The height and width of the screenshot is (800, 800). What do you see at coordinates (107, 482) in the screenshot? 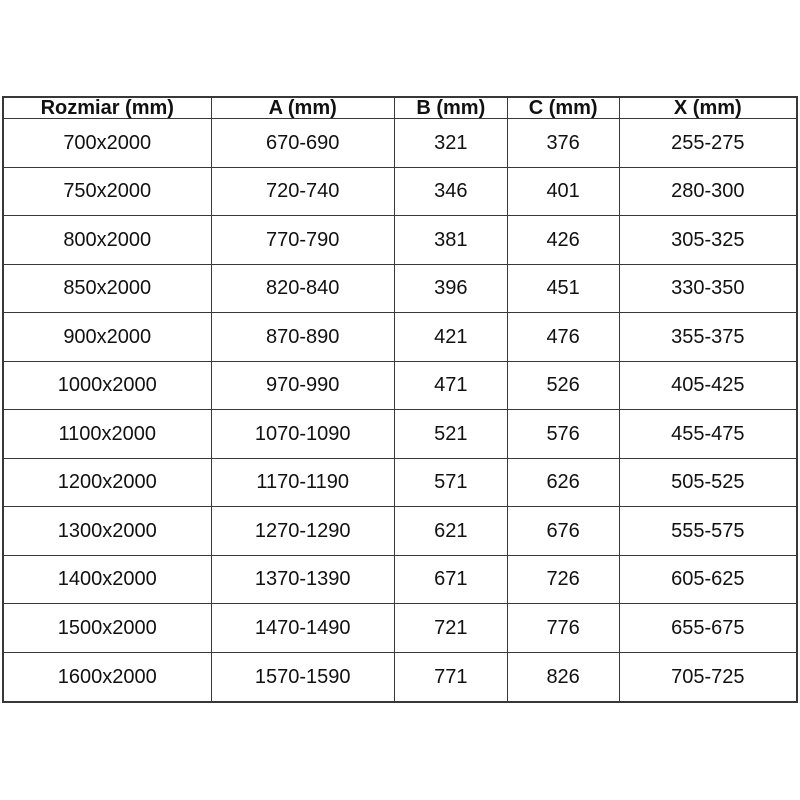
I see `table-cell: 1200x2000` at bounding box center [107, 482].